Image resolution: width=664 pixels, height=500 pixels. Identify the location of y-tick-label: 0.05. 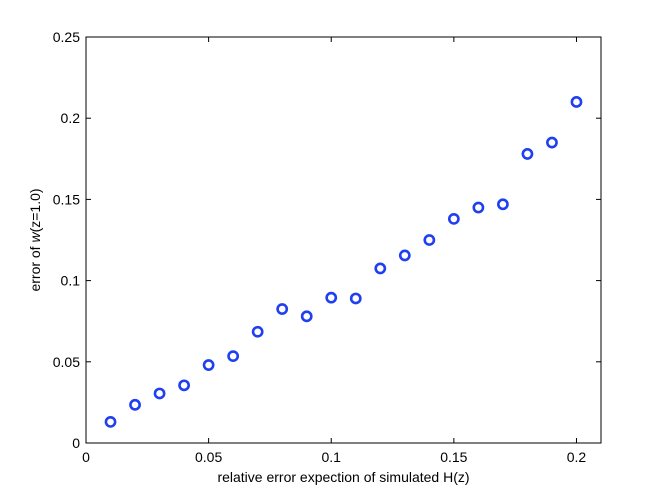
(66, 362).